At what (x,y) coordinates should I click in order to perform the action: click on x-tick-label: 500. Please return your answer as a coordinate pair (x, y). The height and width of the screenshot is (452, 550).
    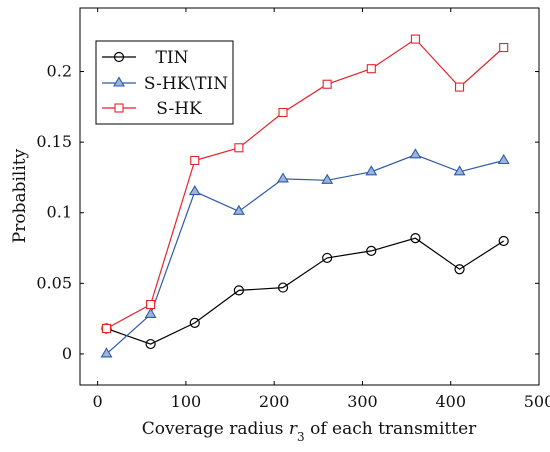
    Looking at the image, I should click on (537, 401).